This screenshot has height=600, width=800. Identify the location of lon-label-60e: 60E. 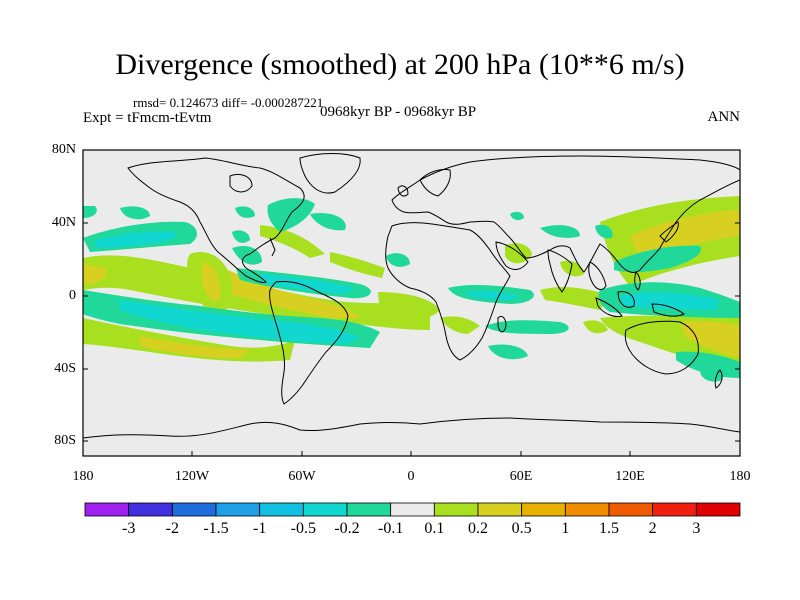
(521, 476).